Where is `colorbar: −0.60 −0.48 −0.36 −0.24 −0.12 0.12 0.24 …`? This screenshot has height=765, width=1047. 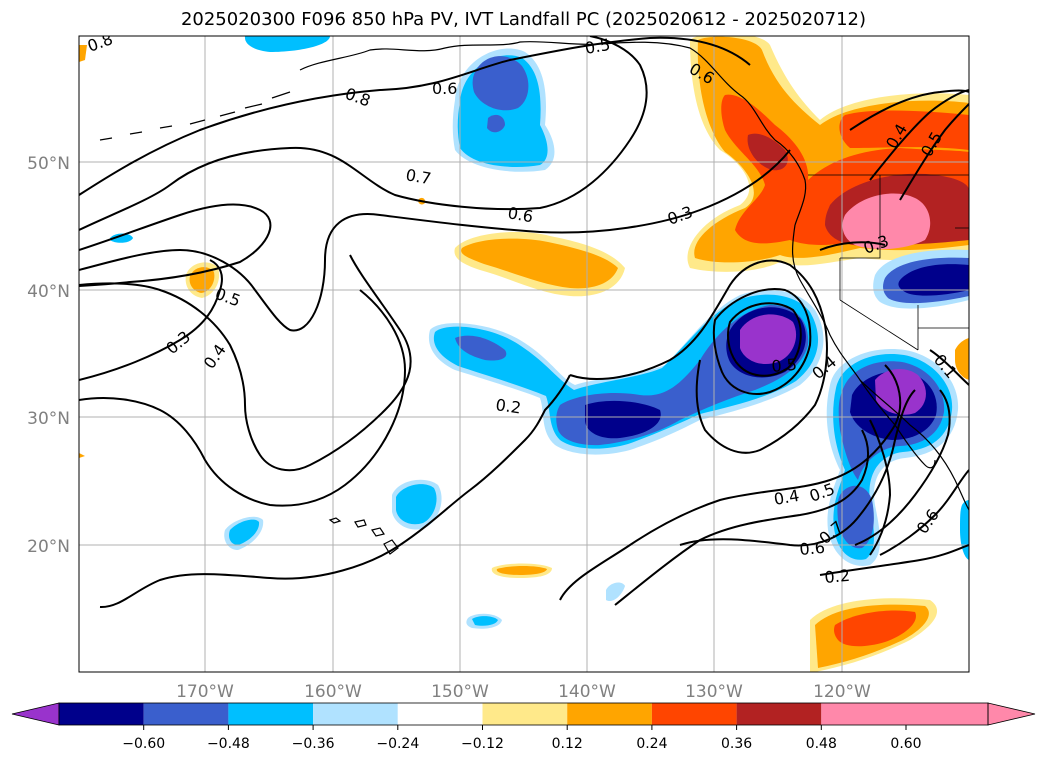
colorbar: −0.60 −0.48 −0.36 −0.24 −0.12 0.12 0.24 … is located at coordinates (523, 727).